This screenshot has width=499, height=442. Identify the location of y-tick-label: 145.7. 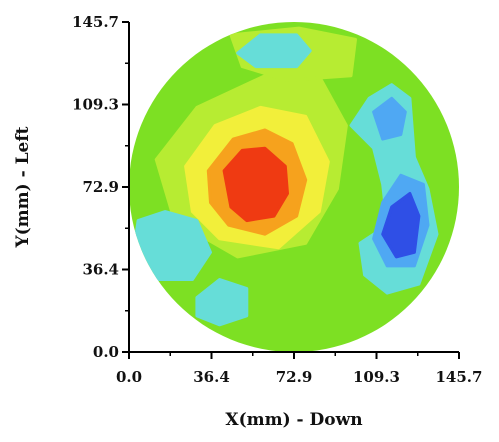
(95, 22).